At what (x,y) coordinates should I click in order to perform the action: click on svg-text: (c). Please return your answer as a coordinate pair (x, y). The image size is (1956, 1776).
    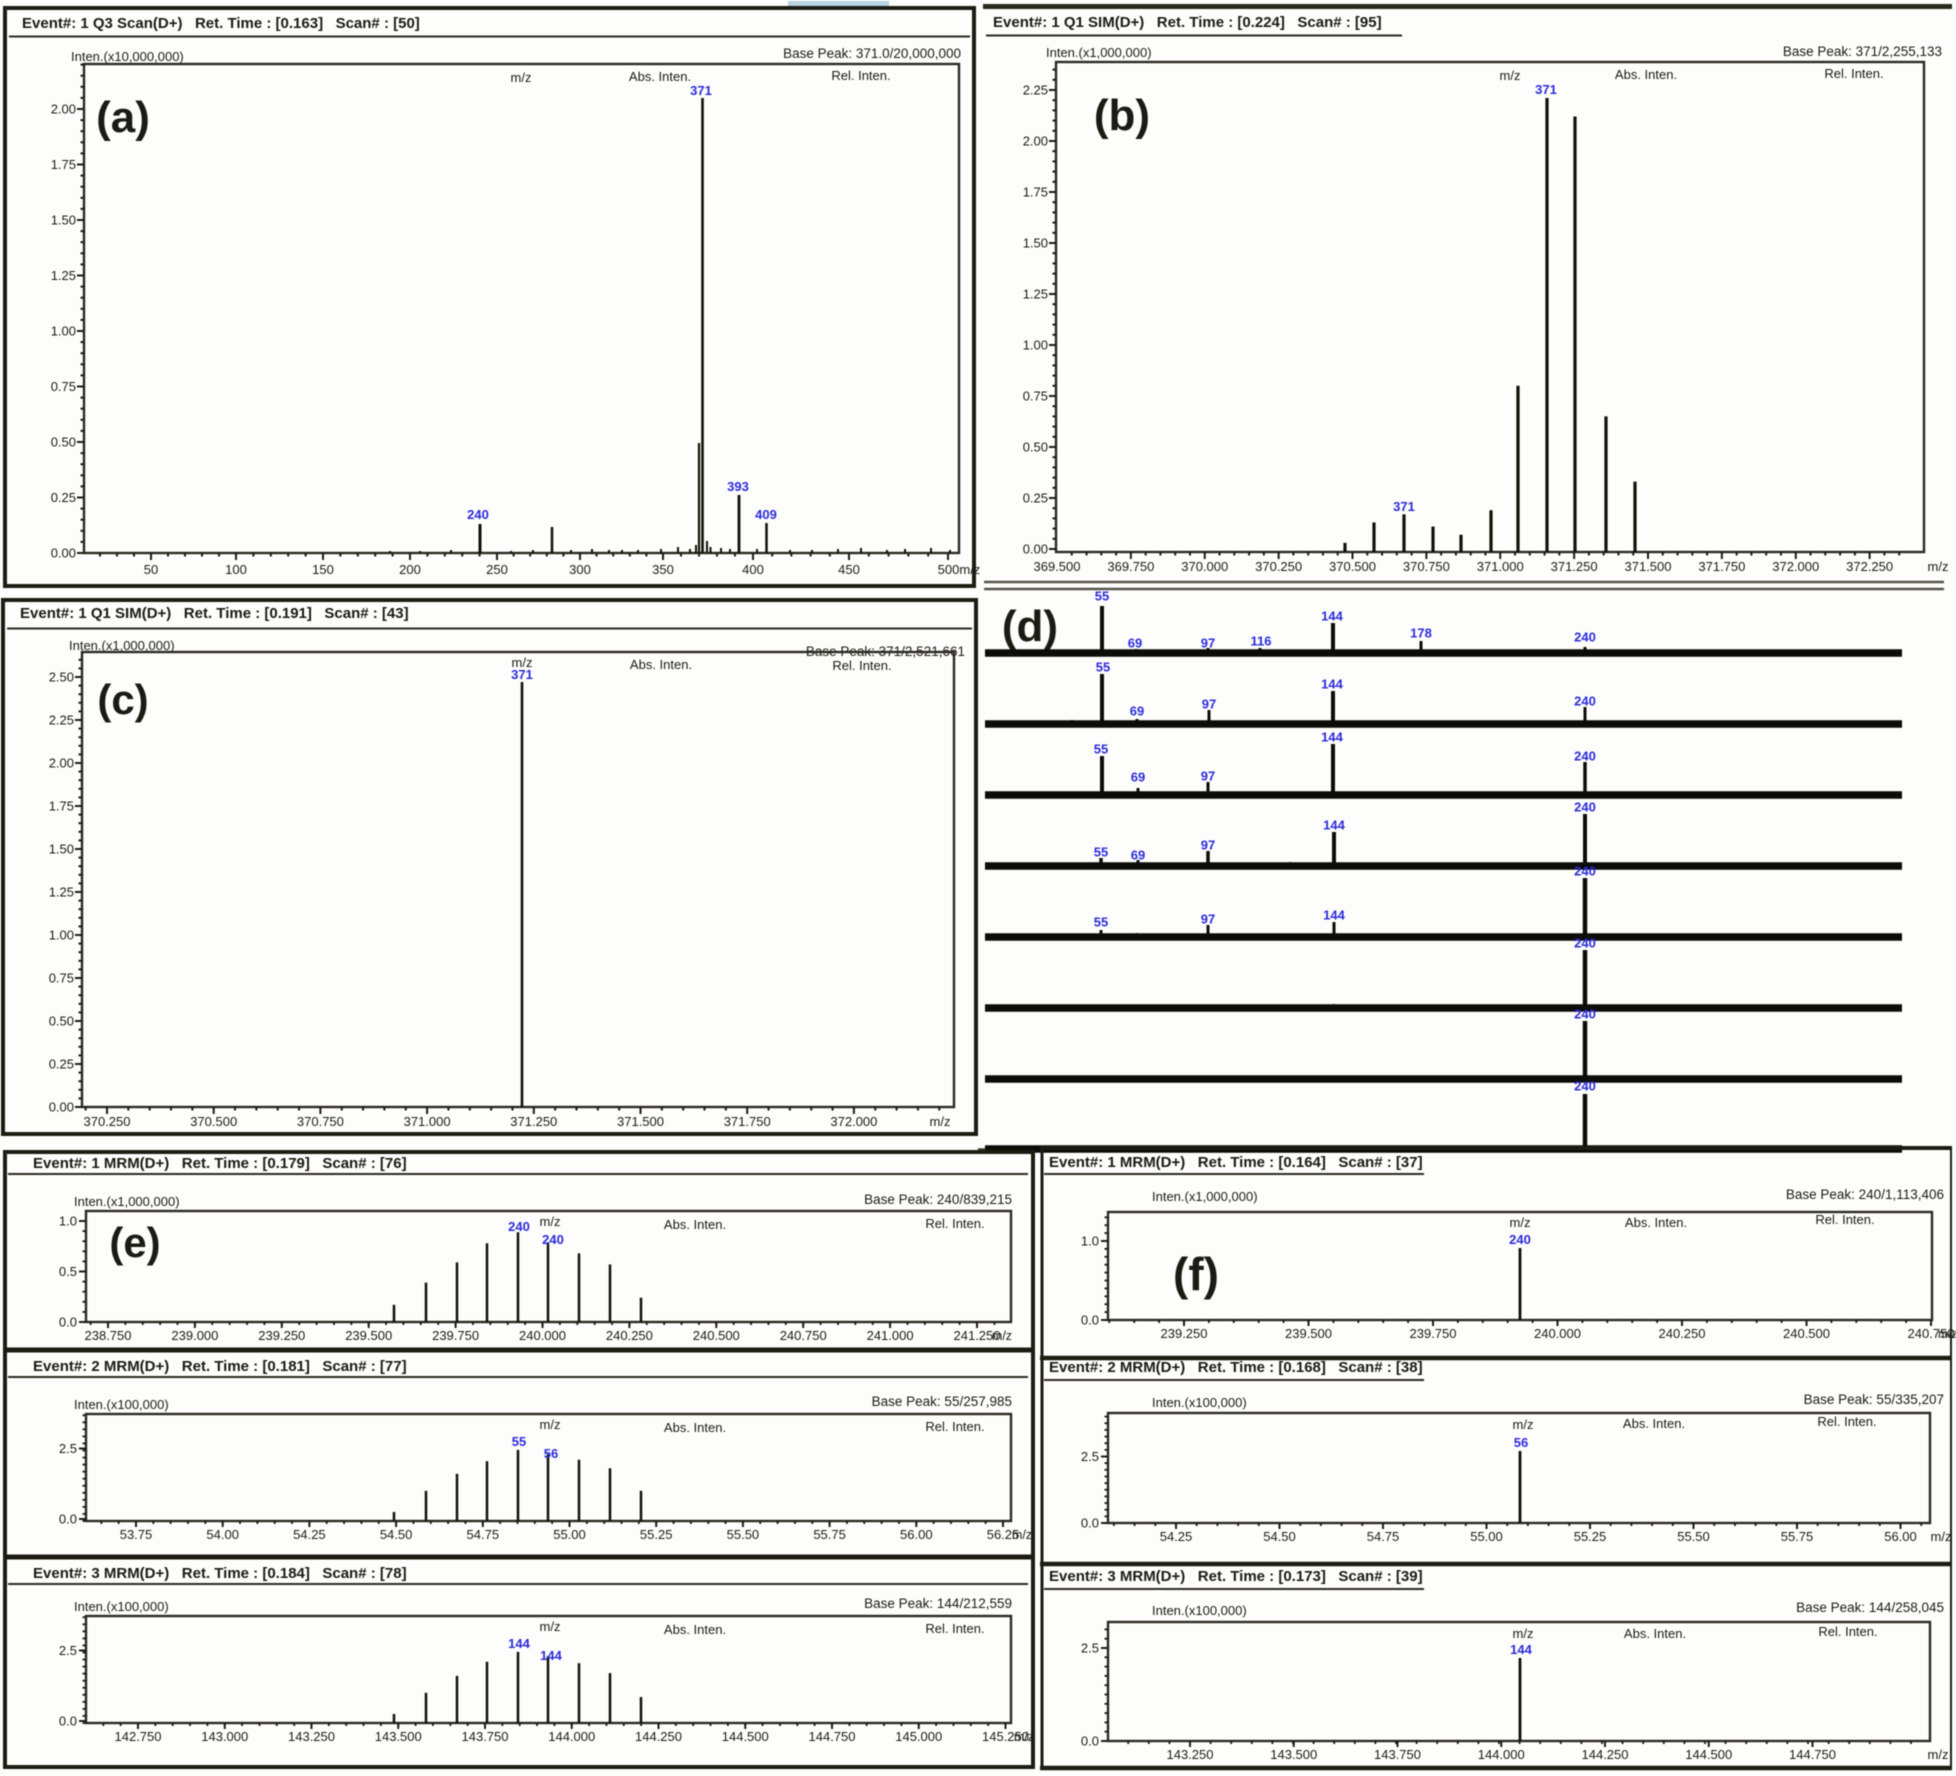
    Looking at the image, I should click on (122, 699).